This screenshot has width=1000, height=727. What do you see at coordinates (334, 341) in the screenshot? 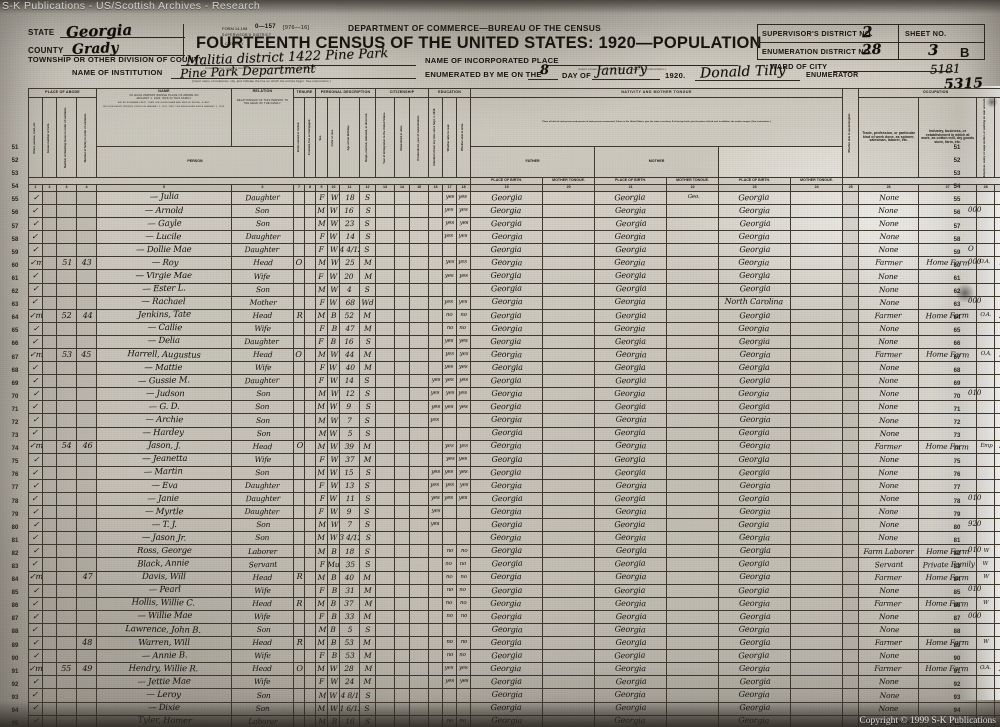
I see `cell-race: B` at bounding box center [334, 341].